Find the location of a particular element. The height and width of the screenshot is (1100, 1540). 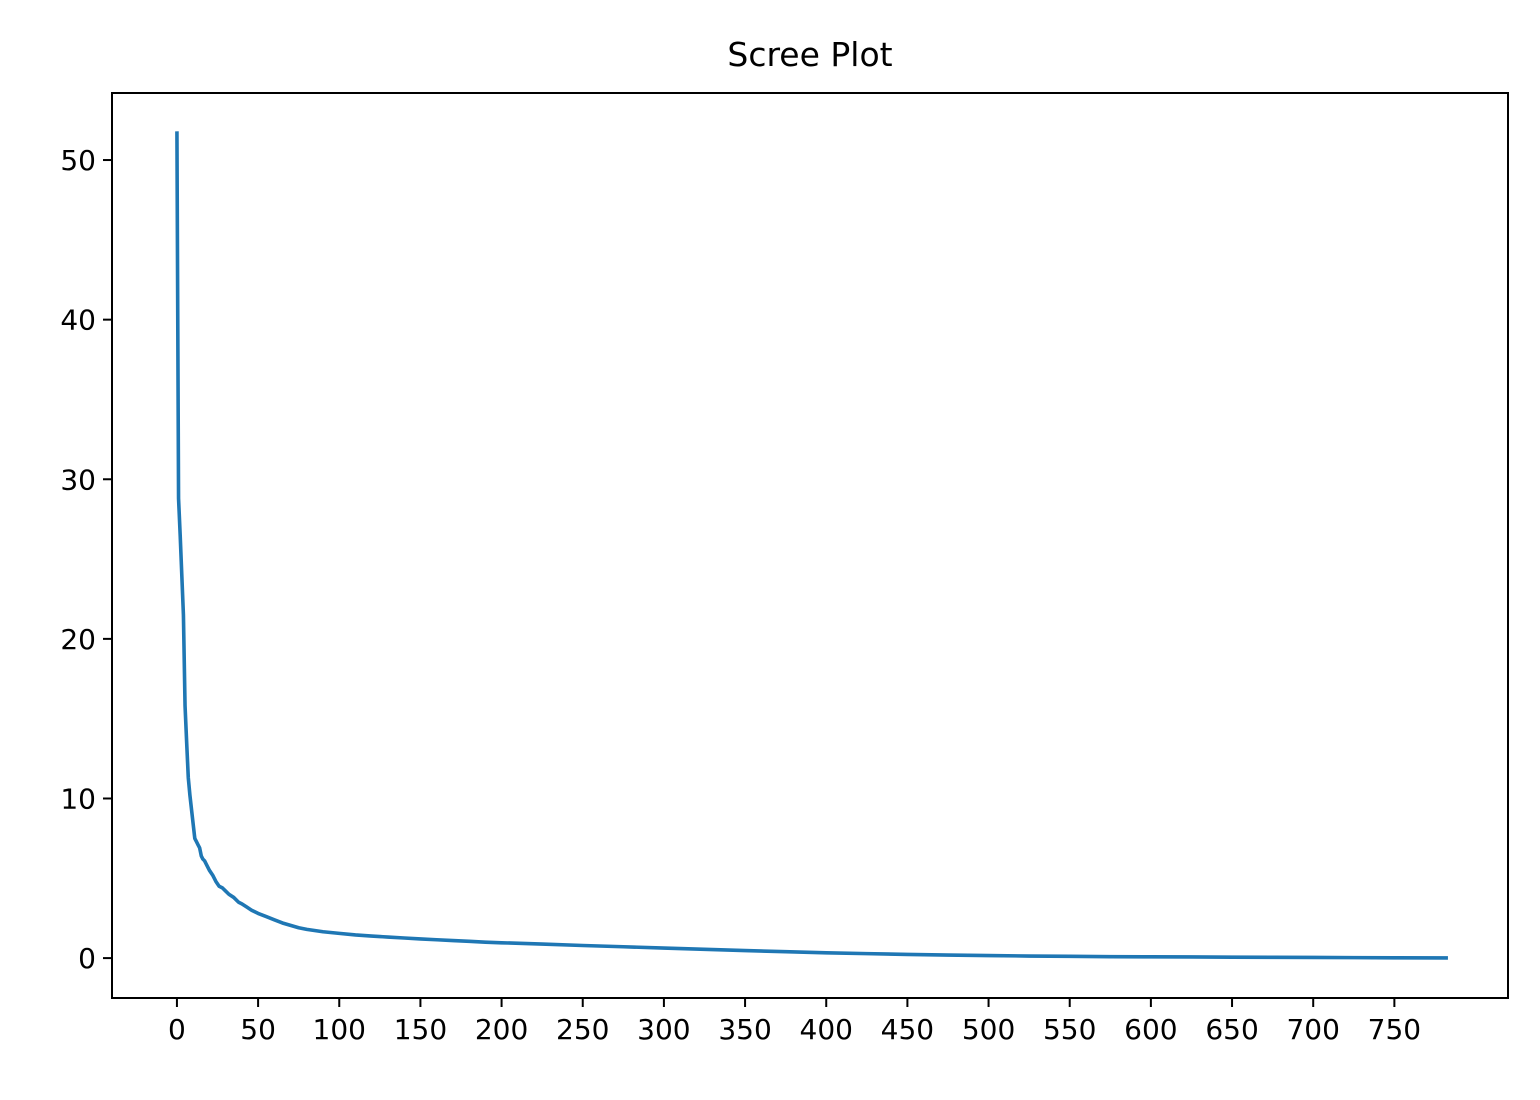

x-tick-label: 100 is located at coordinates (339, 1029).